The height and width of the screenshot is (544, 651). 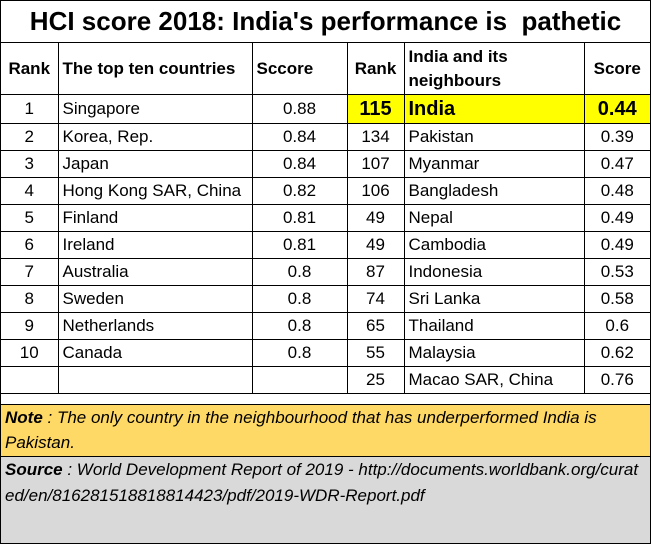 What do you see at coordinates (616, 69) in the screenshot?
I see `neighbour-score-header: Score` at bounding box center [616, 69].